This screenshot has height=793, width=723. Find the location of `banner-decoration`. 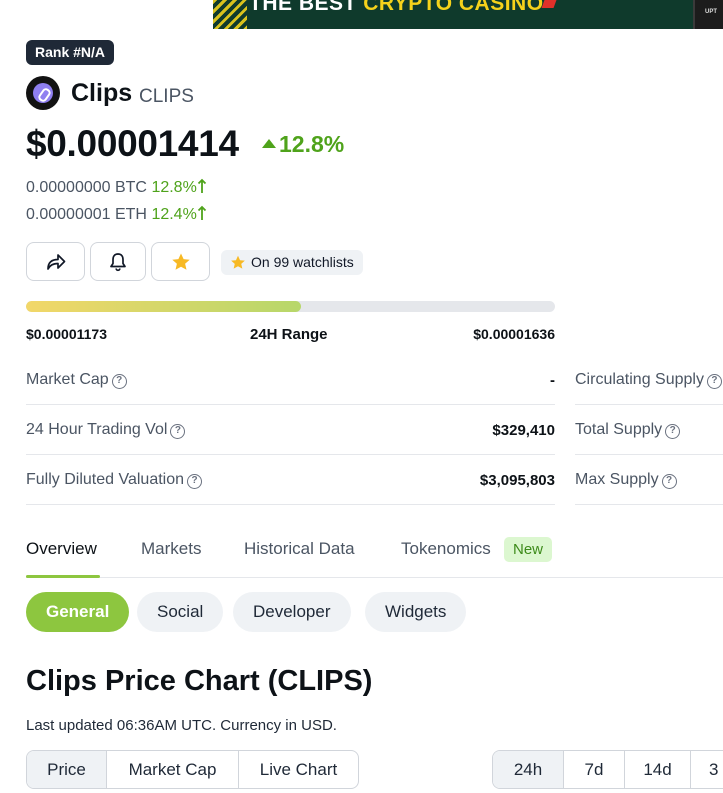

banner-decoration is located at coordinates (549, 4).